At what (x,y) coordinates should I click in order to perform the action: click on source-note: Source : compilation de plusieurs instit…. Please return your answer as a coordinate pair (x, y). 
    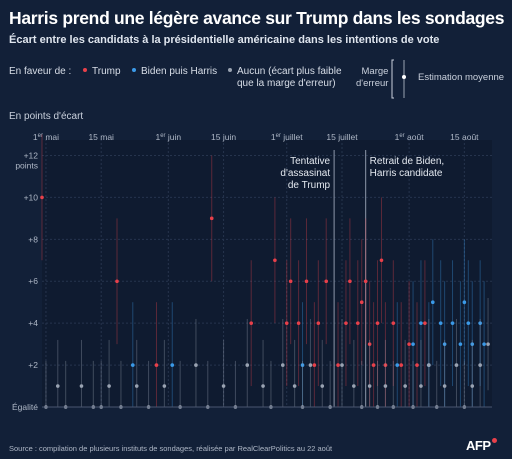
    Looking at the image, I should click on (171, 448).